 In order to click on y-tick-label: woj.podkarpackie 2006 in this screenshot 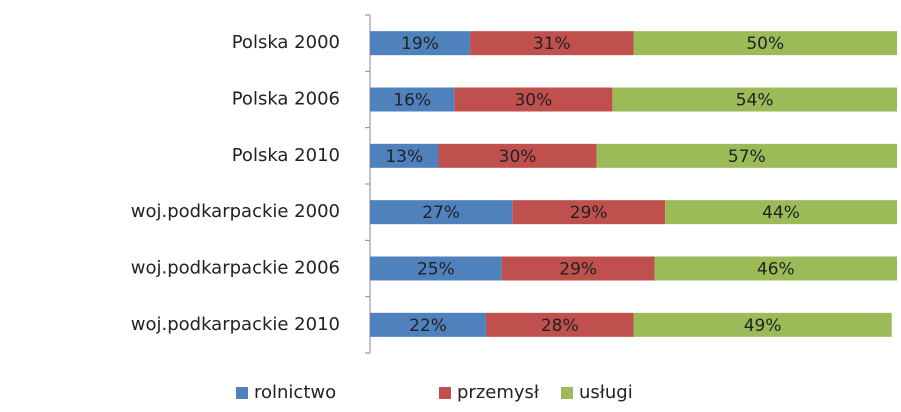, I will do `click(235, 268)`.